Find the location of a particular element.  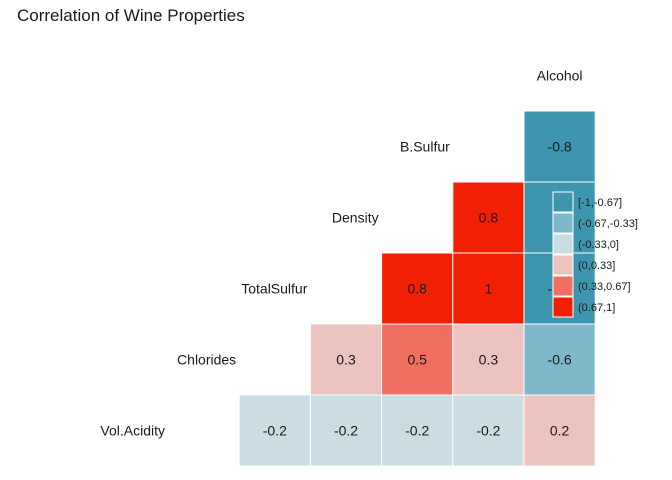

cell-value-label: -0.6 is located at coordinates (560, 360).